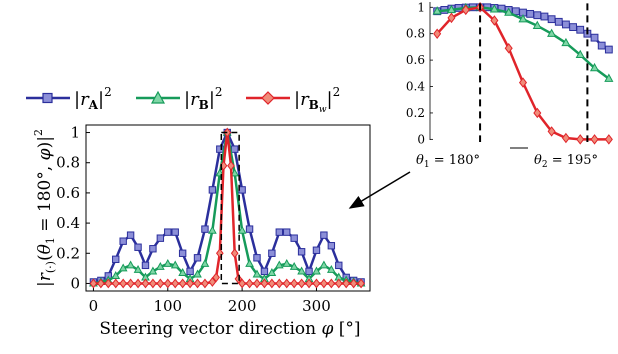  I want to click on zoom-arrow, so click(379, 190).